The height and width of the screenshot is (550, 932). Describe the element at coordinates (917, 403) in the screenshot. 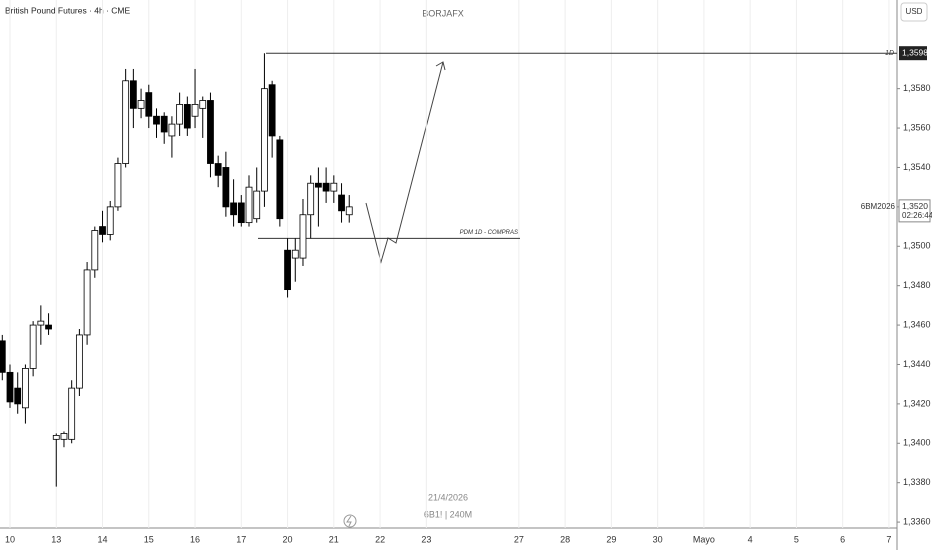

I see `y-tick-label: 1,3420` at that location.